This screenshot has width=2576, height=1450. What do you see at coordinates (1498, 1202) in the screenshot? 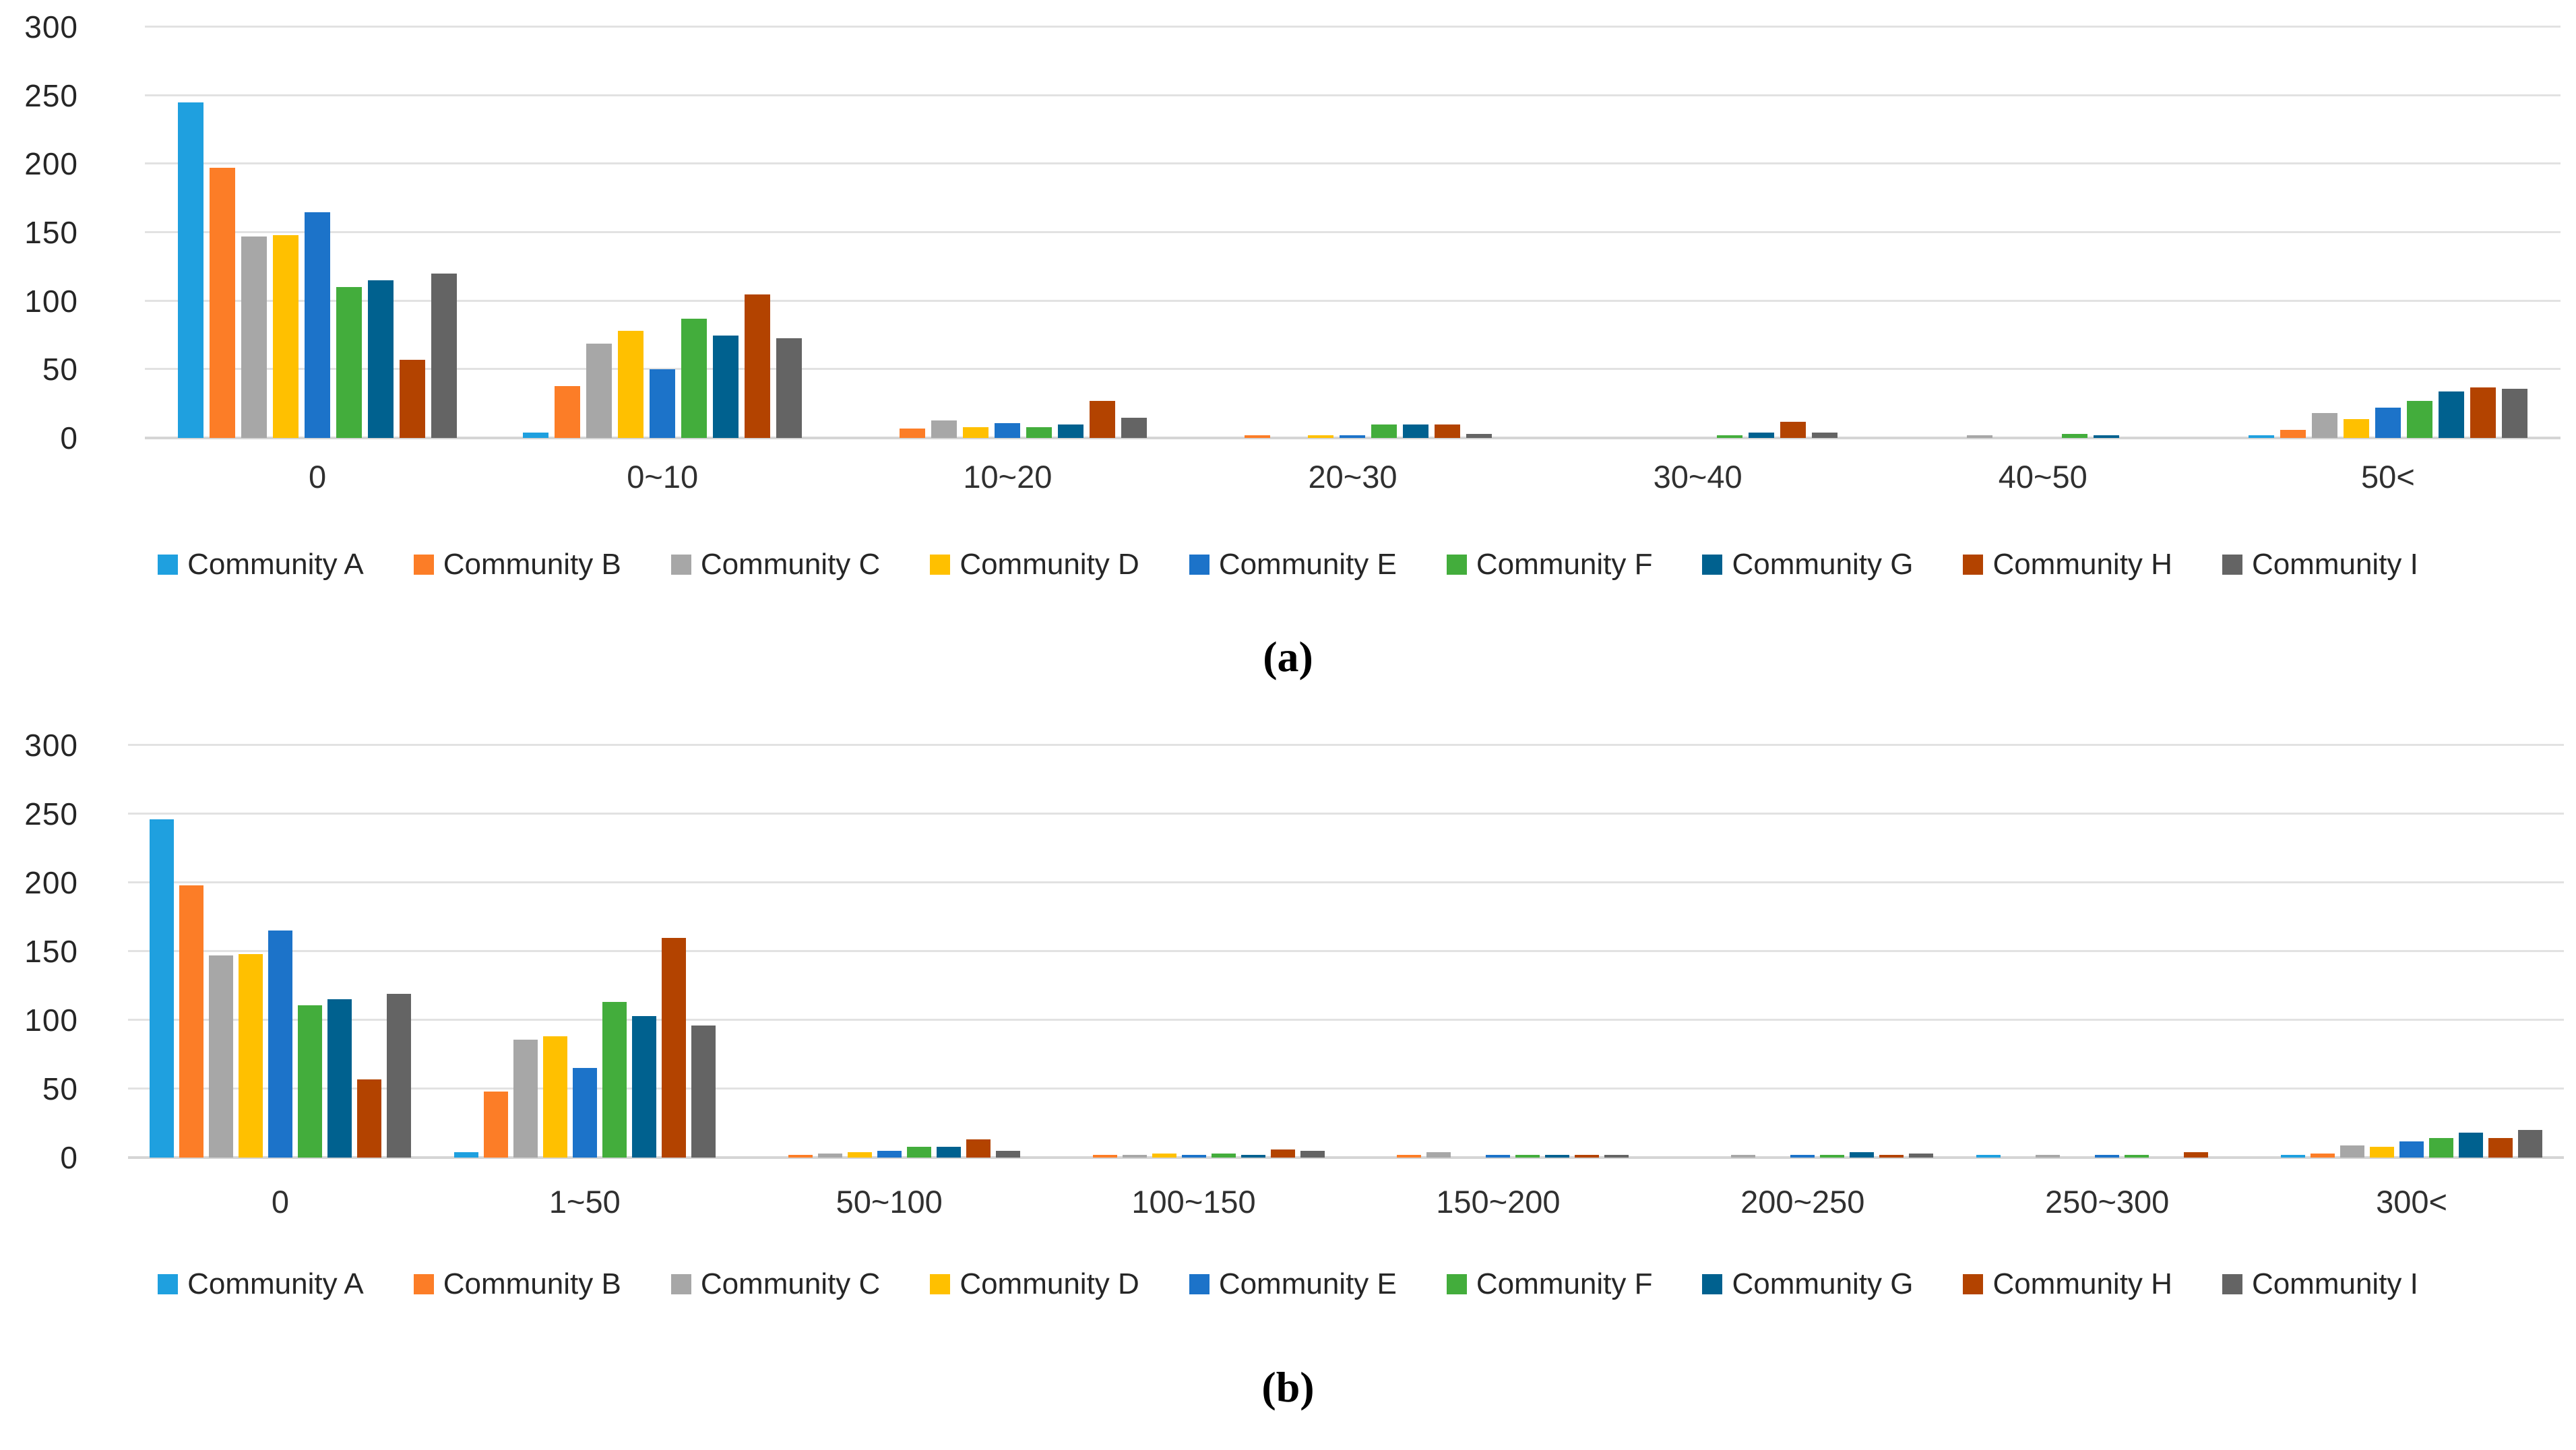
I see `x-tick-label-150-200: 150~200` at bounding box center [1498, 1202].